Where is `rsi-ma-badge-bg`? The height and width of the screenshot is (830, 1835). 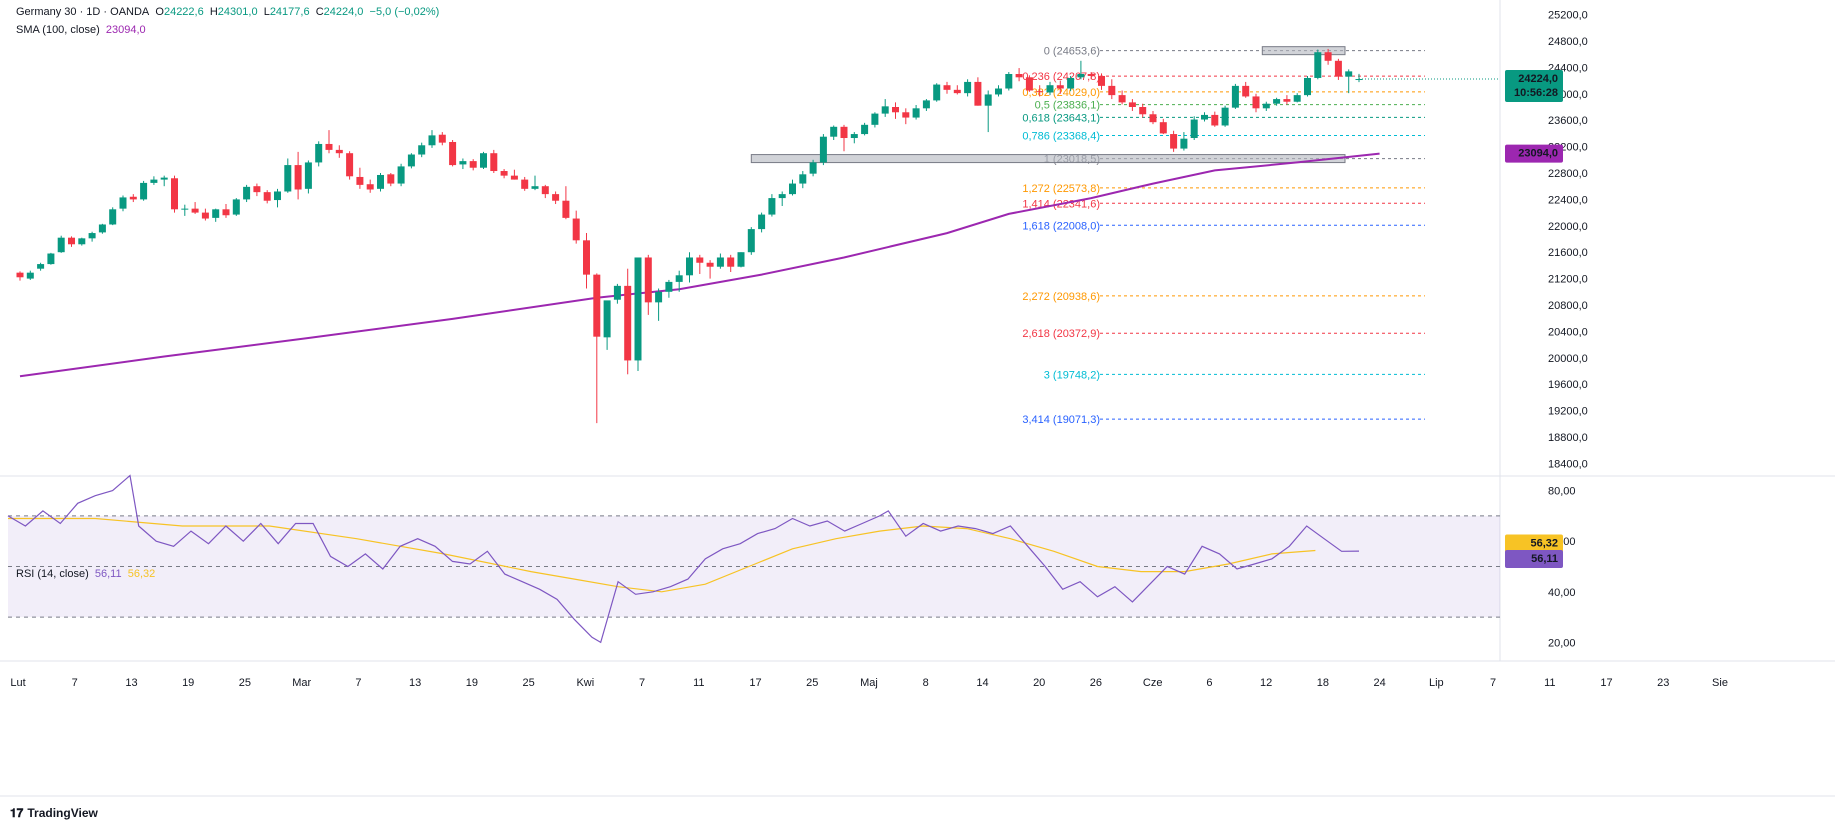
rsi-ma-badge-bg is located at coordinates (1534, 543).